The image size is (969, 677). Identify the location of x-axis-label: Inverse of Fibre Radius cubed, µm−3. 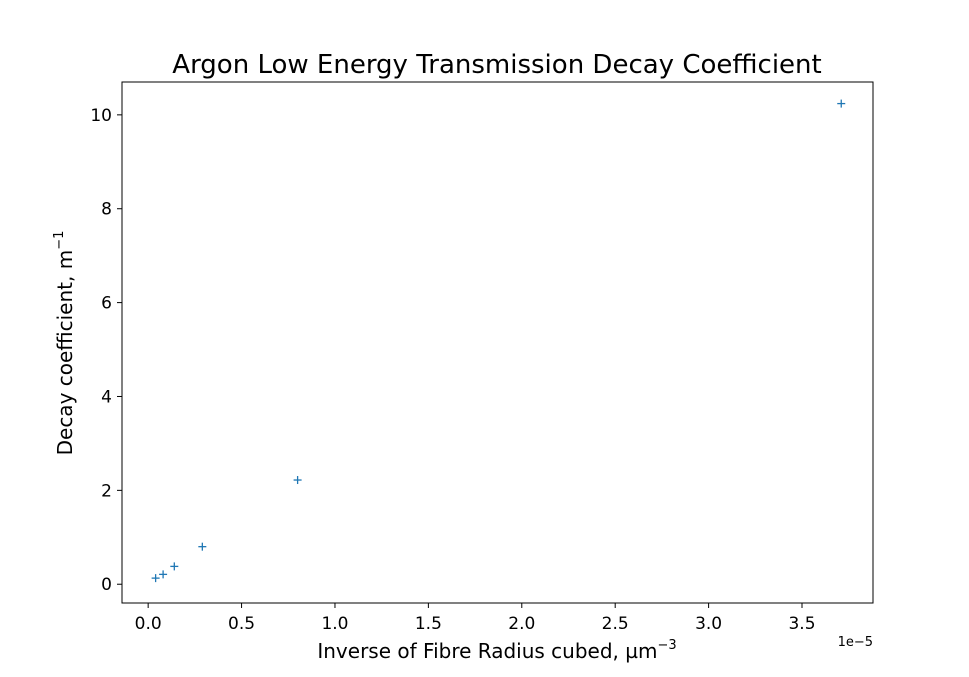
(496, 650).